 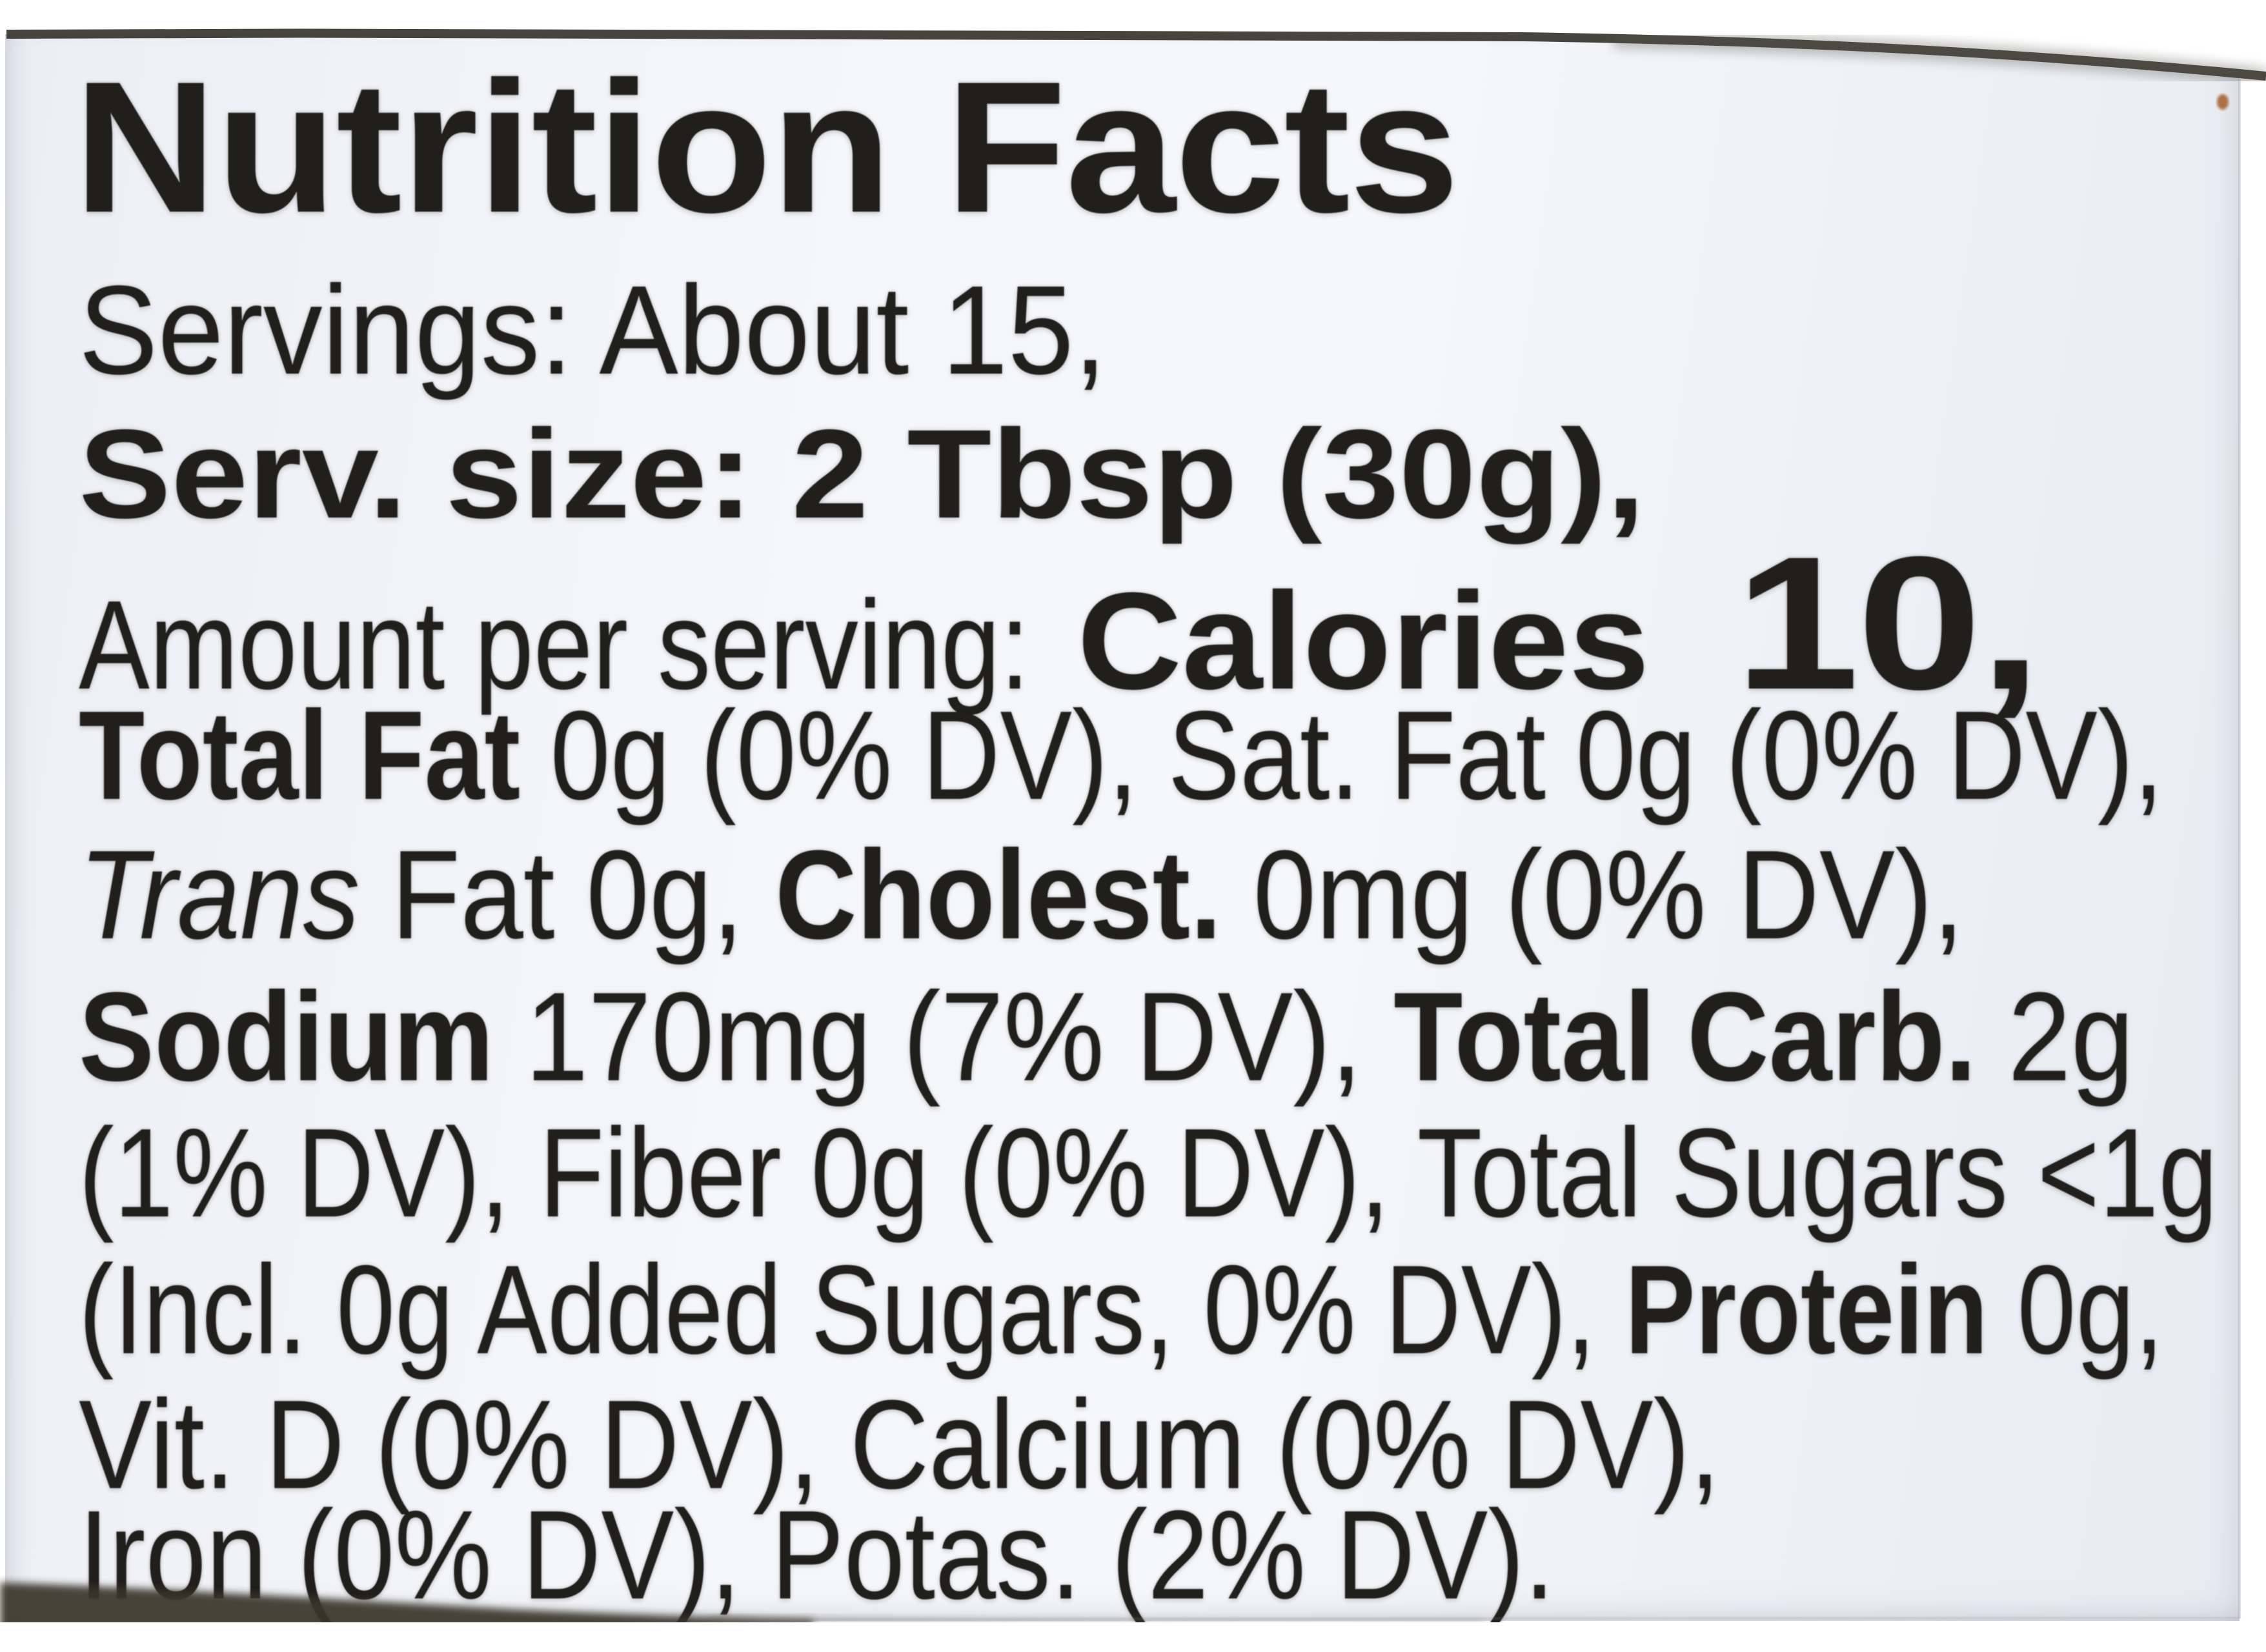 What do you see at coordinates (583, 894) in the screenshot?
I see `text-segment: Fat 0g,` at bounding box center [583, 894].